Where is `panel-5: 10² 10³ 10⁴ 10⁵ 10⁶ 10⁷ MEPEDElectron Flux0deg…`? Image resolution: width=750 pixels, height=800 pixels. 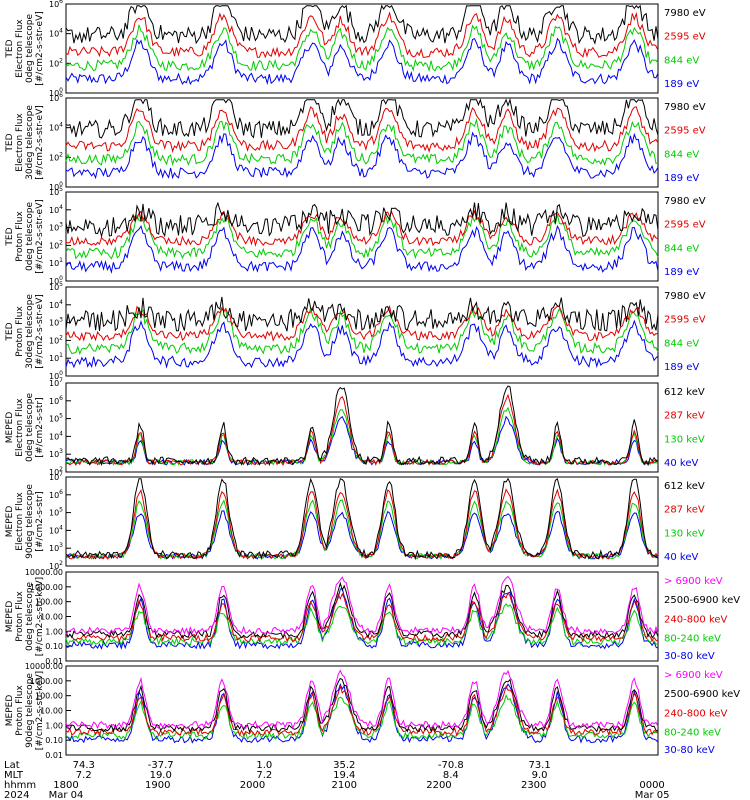 panel-5: 10² 10³ 10⁴ 10⁵ 10⁶ 10⁷ MEPEDElectron Flux0deg… is located at coordinates (355, 427).